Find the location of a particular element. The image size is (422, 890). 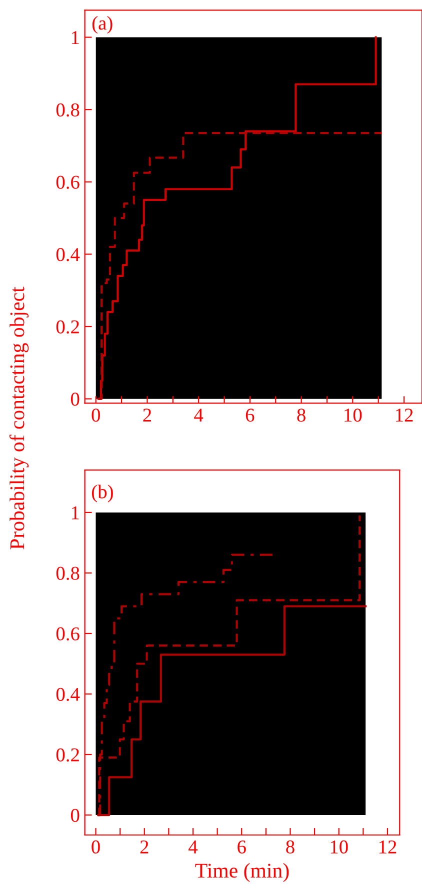

y-axis-title: Probability of contacting object is located at coordinates (19, 418).